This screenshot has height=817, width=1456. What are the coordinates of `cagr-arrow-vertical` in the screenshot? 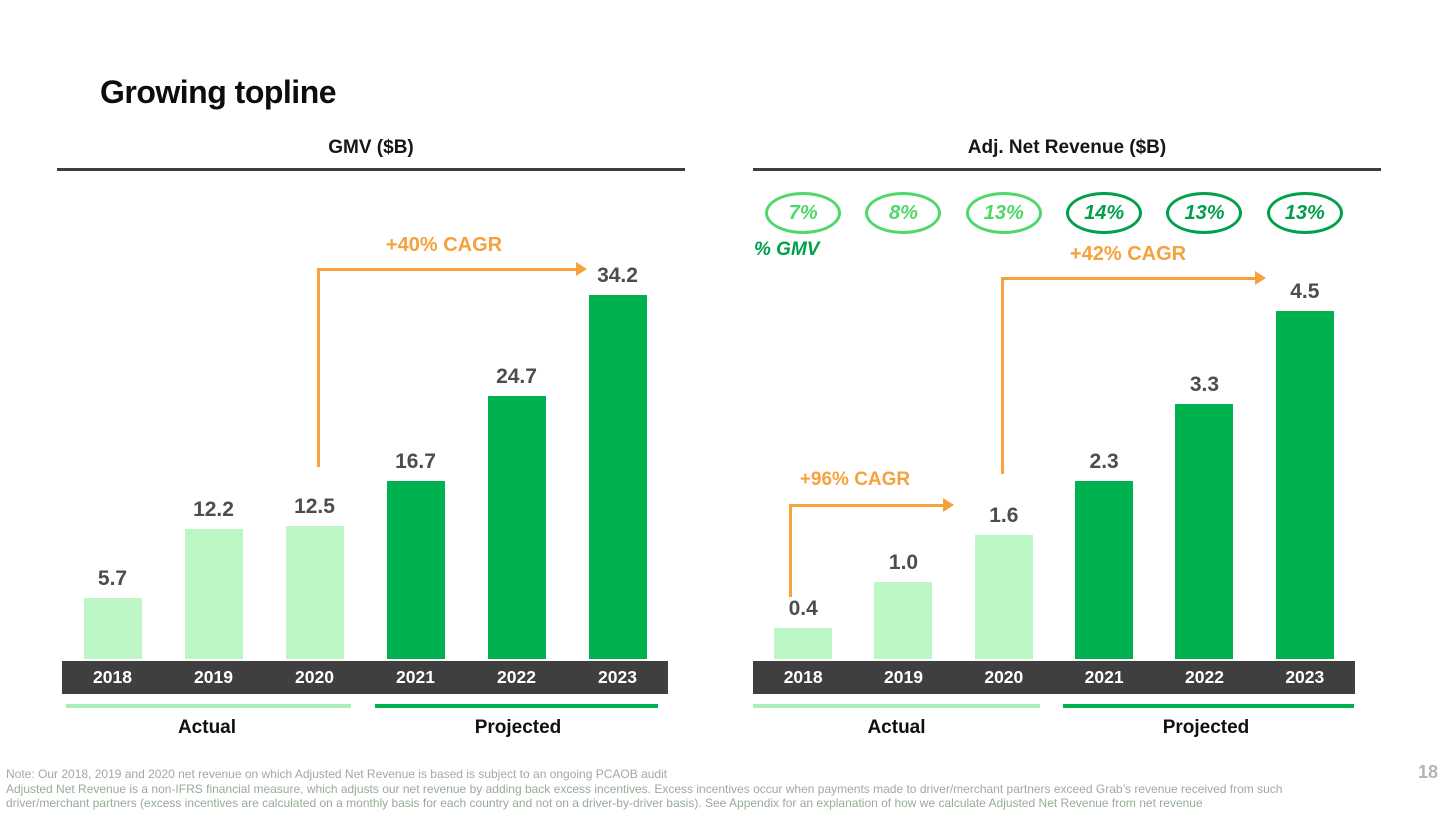 It's located at (318, 368).